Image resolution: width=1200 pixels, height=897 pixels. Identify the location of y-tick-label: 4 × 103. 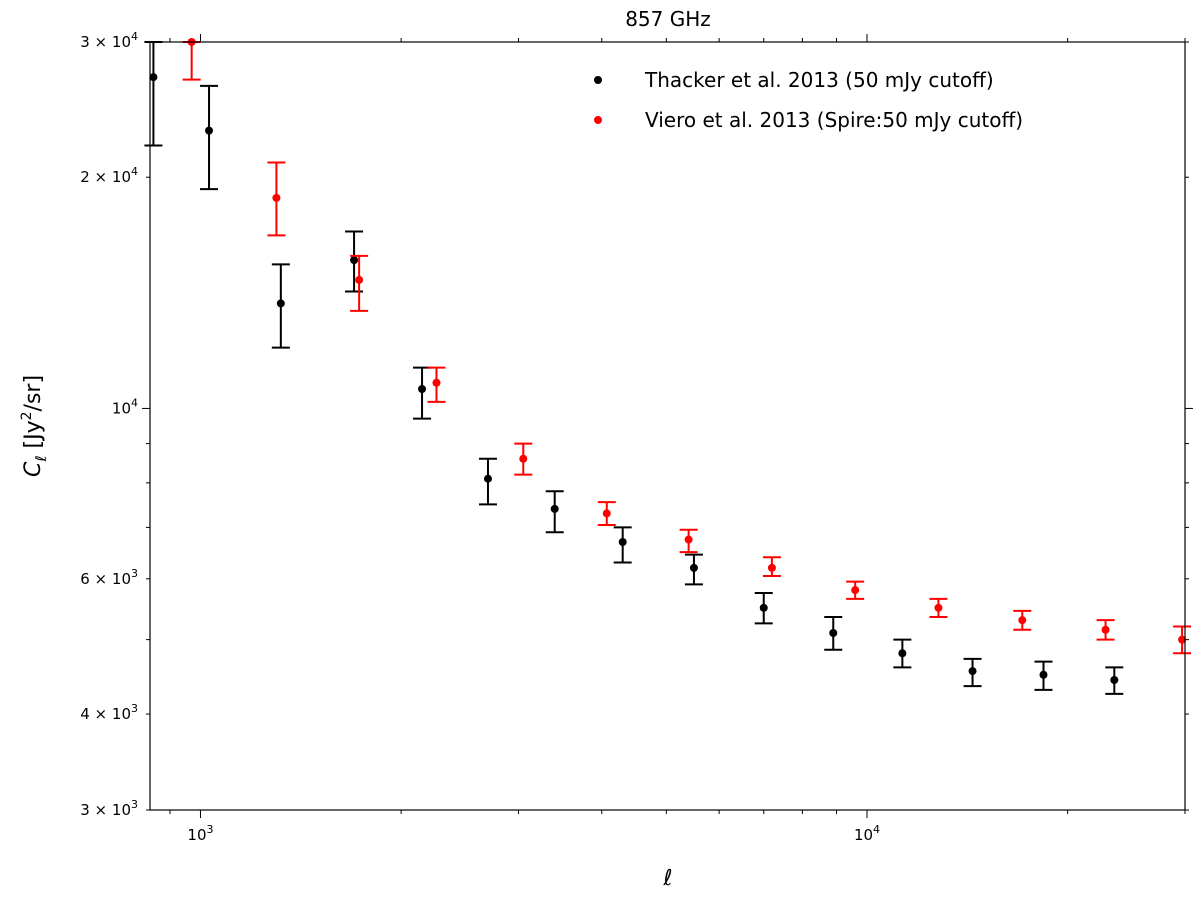
(109, 712).